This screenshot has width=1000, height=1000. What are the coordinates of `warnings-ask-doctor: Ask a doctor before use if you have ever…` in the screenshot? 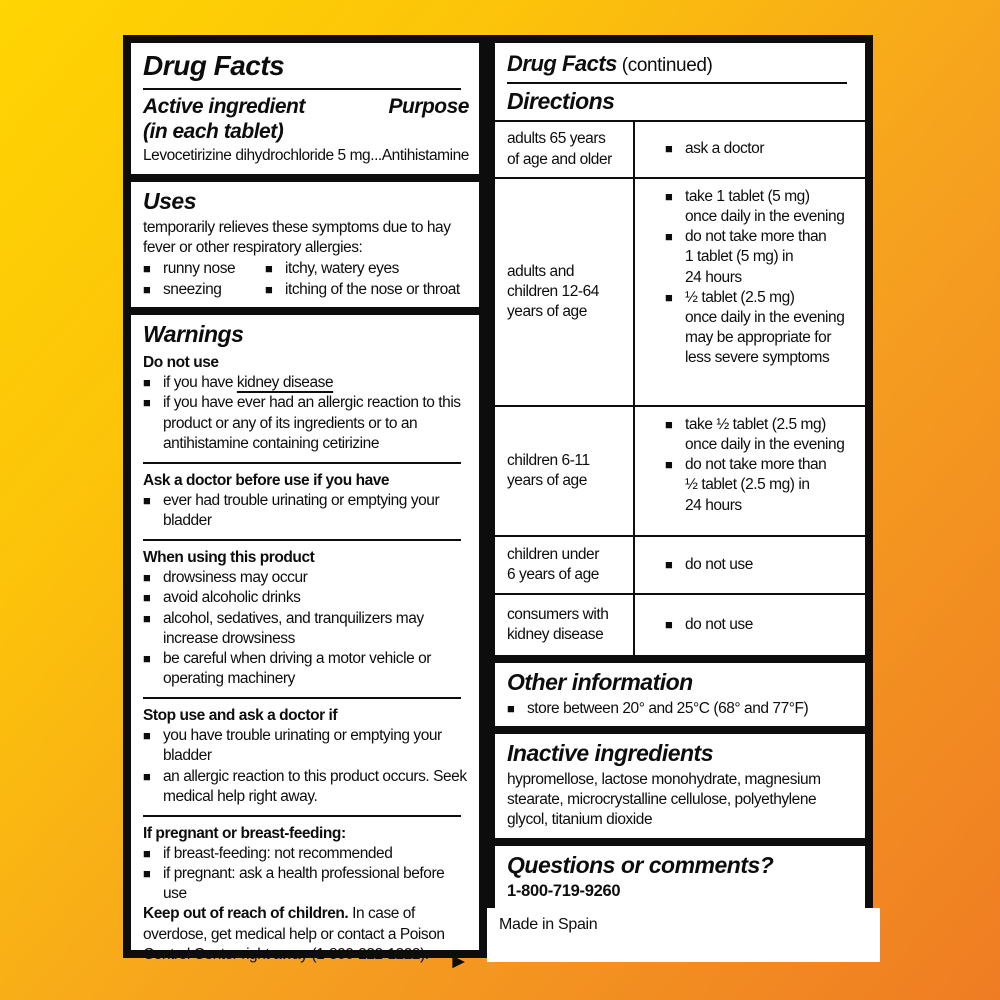 It's located at (306, 501).